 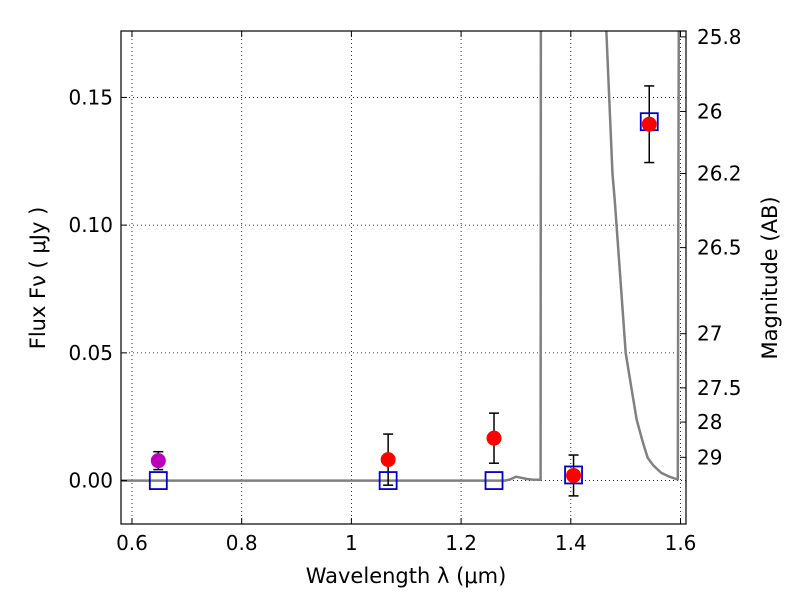 I want to click on x-tick-label: 1.6, so click(x=681, y=543).